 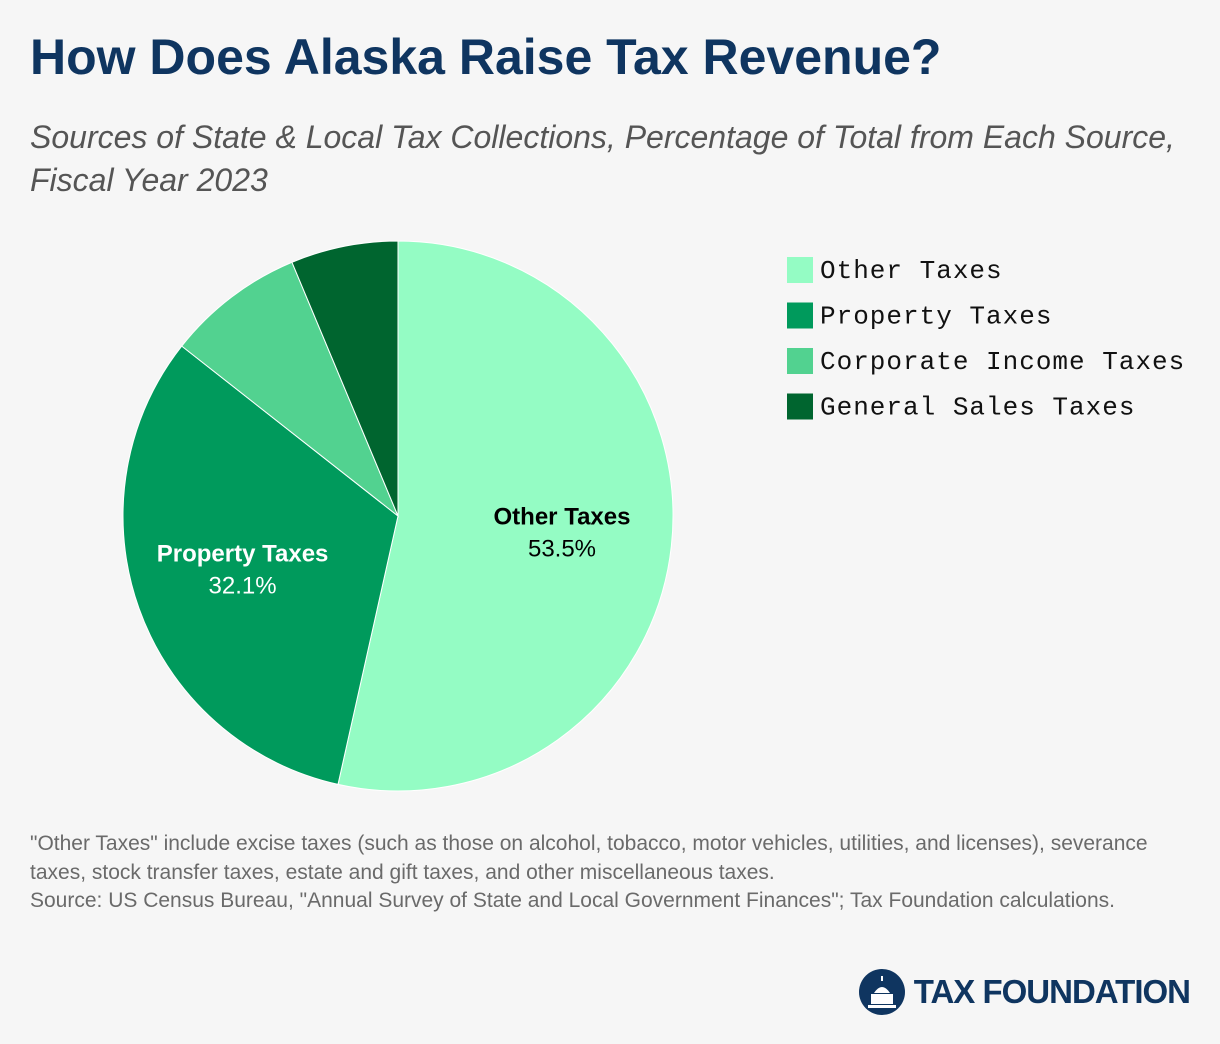 I want to click on brand: TAX FOUNDATION, so click(x=1024, y=992).